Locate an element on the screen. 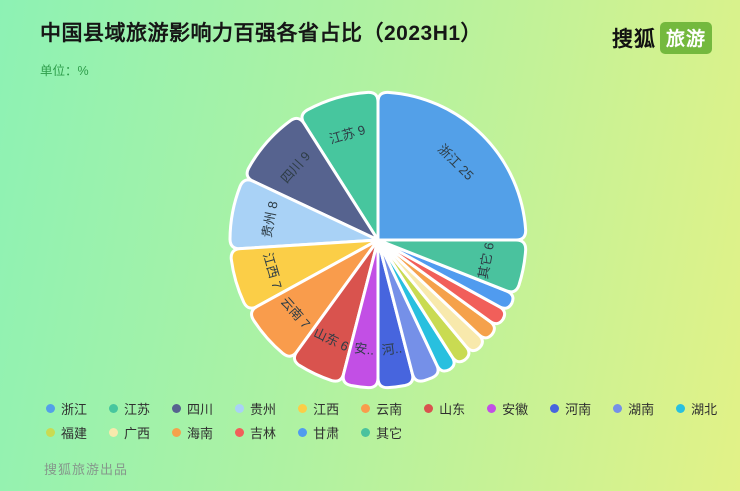 This screenshot has width=740, height=491. legend-item-其它: 其它 is located at coordinates (381, 432).